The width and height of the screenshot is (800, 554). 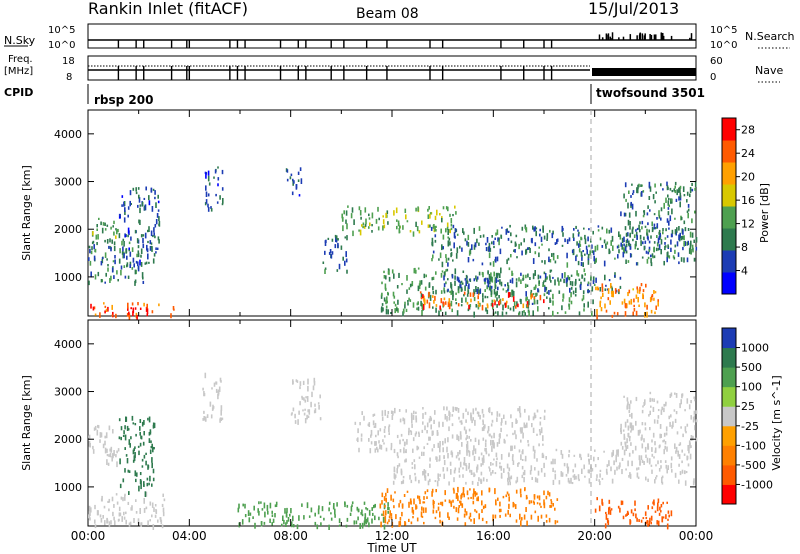 What do you see at coordinates (493, 536) in the screenshot?
I see `x-tick-label: 16:00` at bounding box center [493, 536].